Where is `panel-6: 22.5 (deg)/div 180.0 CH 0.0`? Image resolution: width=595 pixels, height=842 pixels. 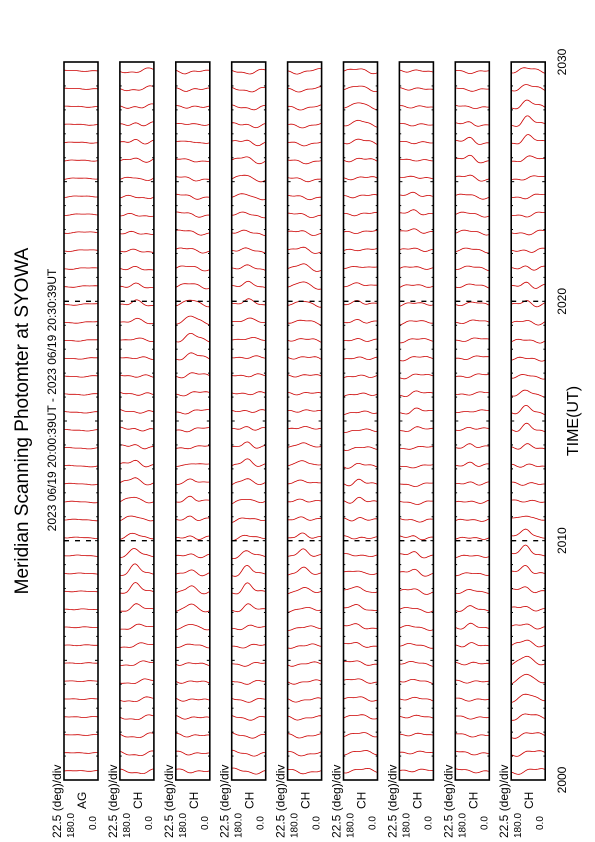
panel-6: 22.5 (deg)/div 180.0 CH 0.0 is located at coordinates (354, 449).